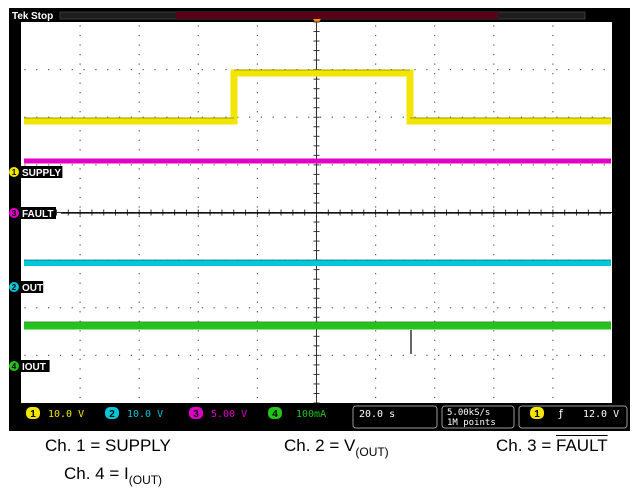 This screenshot has width=641, height=491. Describe the element at coordinates (55, 413) in the screenshot. I see `ch1-readout: 1 10.0 V` at that location.